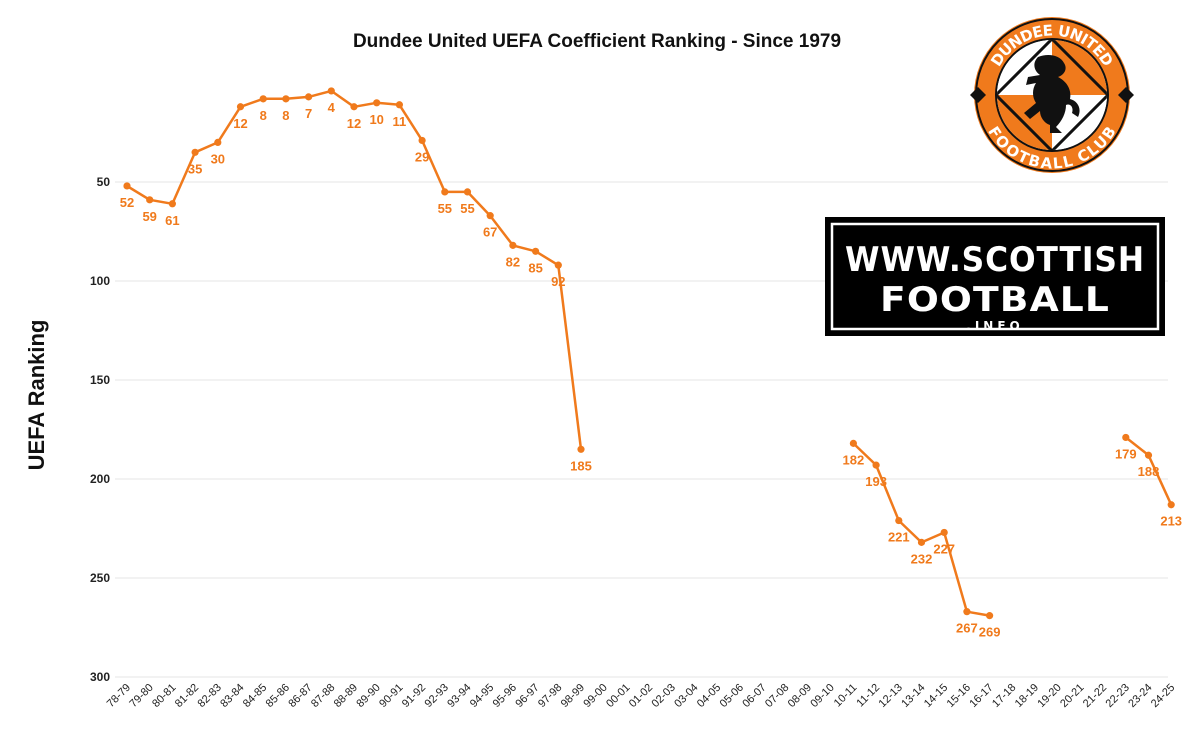  What do you see at coordinates (36, 395) in the screenshot?
I see `y-axis-label: UEFA Ranking` at bounding box center [36, 395].